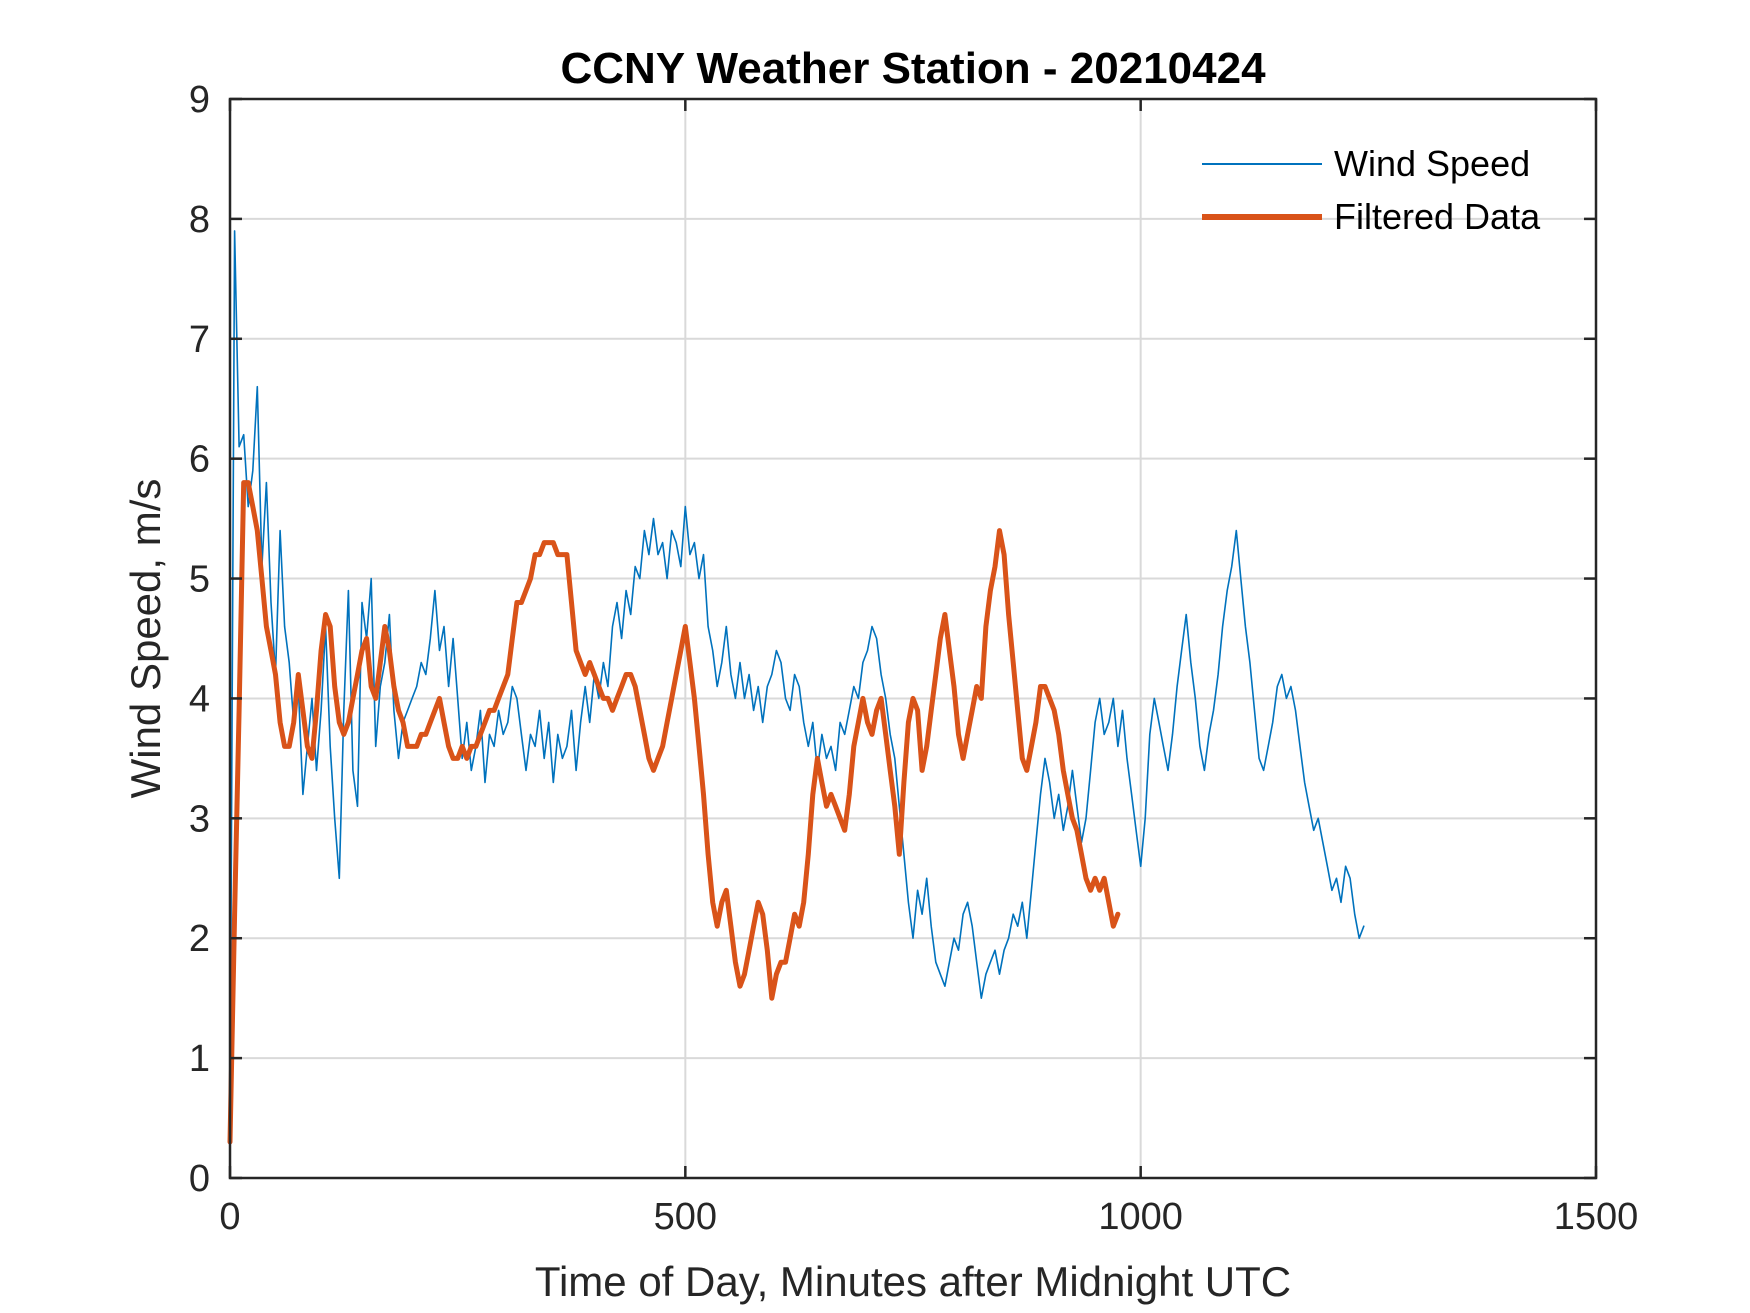  I want to click on x-tick-label: 1000, so click(1140, 1217).